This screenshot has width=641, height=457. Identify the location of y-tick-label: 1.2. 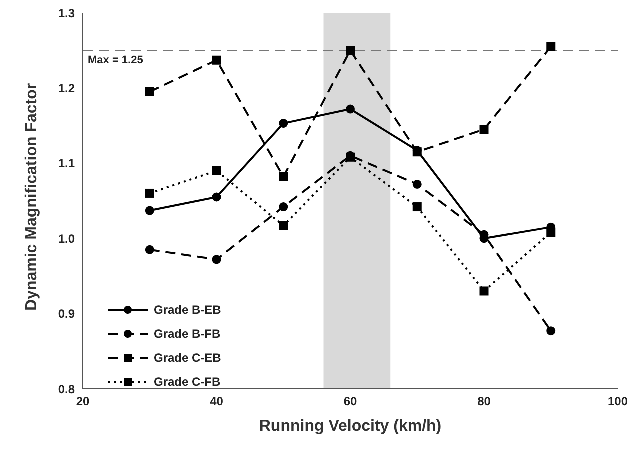
(67, 88).